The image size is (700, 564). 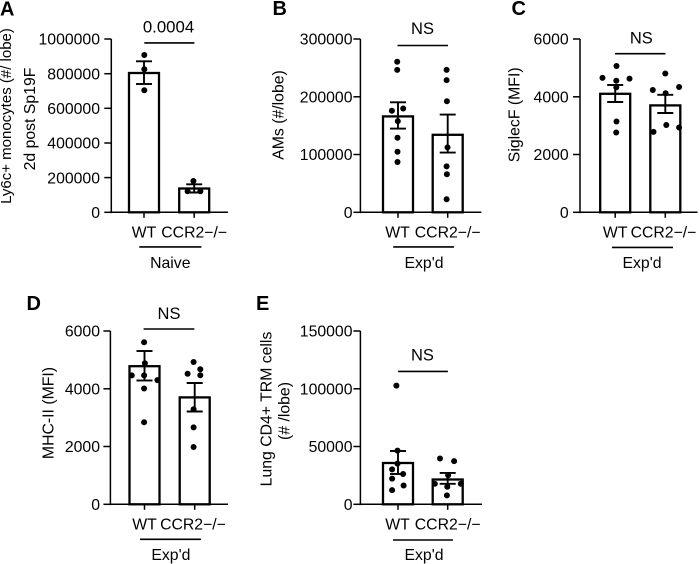 I want to click on svg-text: A, so click(x=7, y=10).